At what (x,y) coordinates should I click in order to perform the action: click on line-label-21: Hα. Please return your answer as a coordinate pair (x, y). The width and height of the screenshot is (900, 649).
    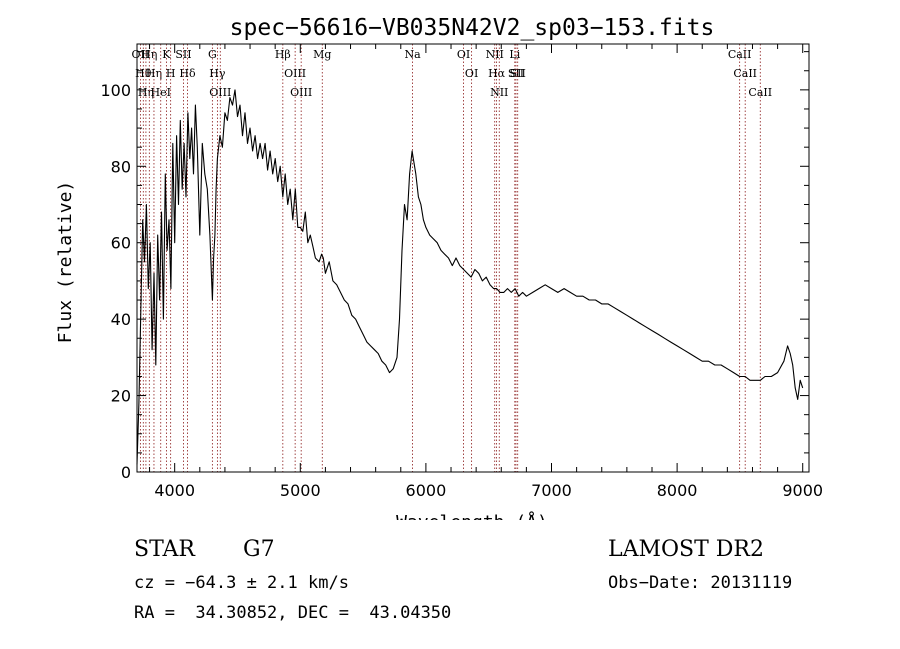
    Looking at the image, I should click on (497, 73).